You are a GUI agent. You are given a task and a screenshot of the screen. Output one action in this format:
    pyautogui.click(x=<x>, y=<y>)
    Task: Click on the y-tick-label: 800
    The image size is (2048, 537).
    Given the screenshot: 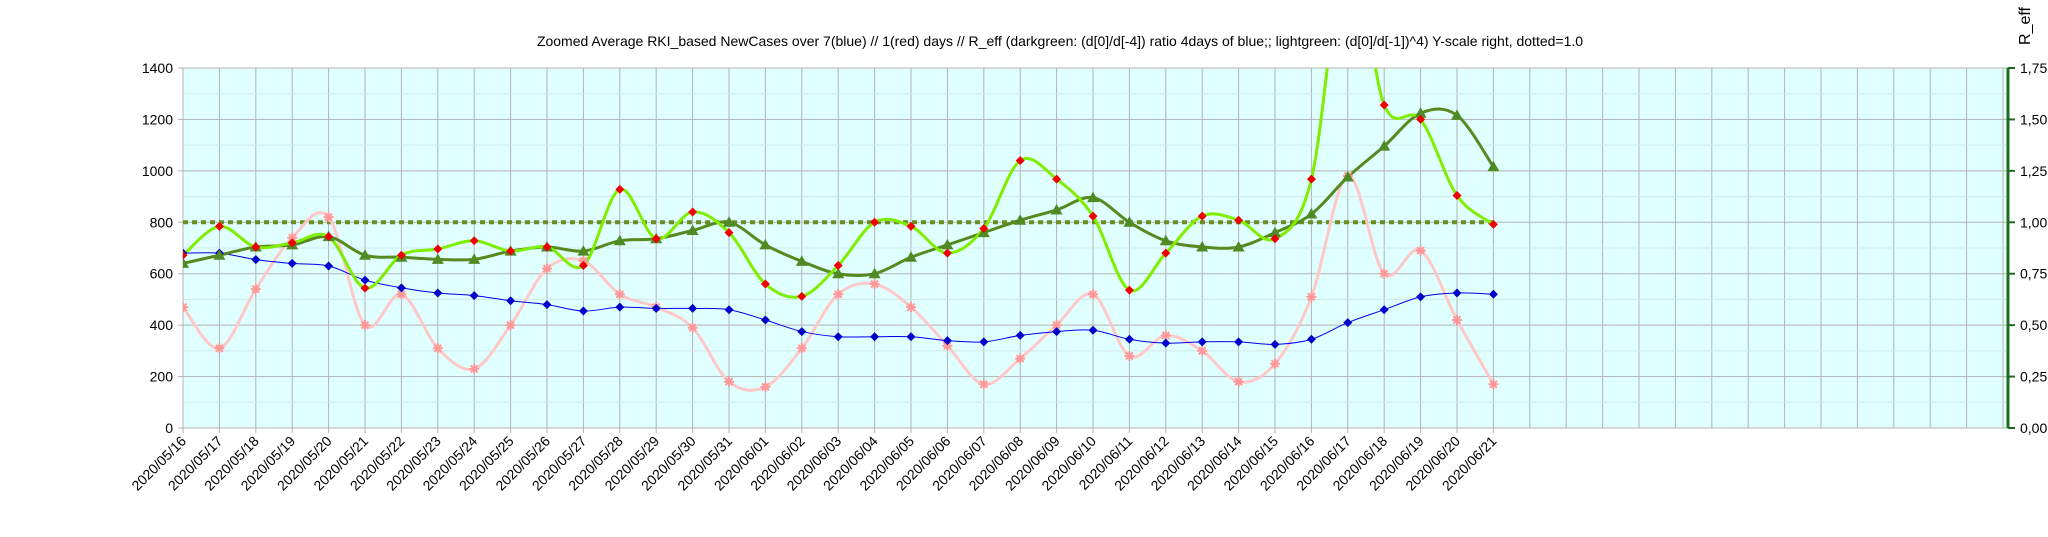 What is the action you would take?
    pyautogui.click(x=162, y=222)
    